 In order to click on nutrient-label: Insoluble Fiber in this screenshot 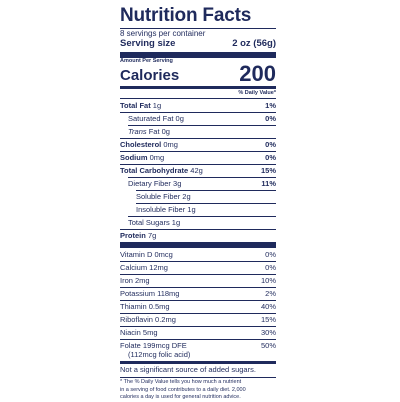, I will do `click(161, 209)`.